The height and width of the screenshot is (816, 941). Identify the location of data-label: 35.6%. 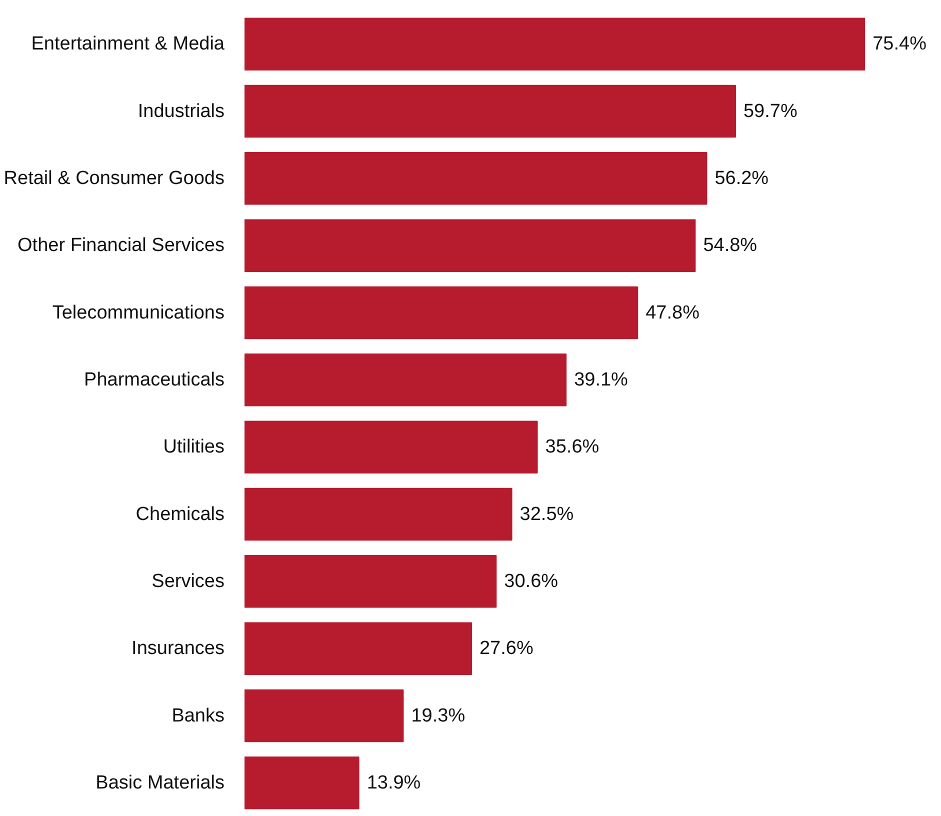
(572, 447).